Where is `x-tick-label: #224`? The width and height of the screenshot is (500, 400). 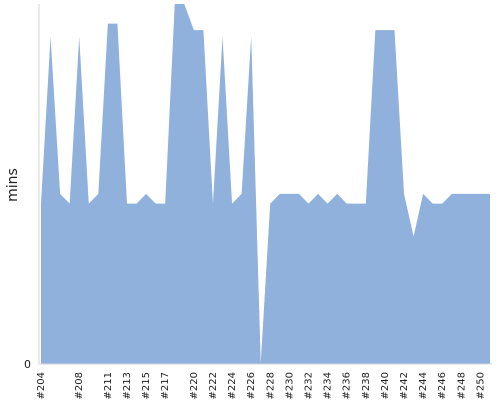 x-tick-label: #224 is located at coordinates (232, 385).